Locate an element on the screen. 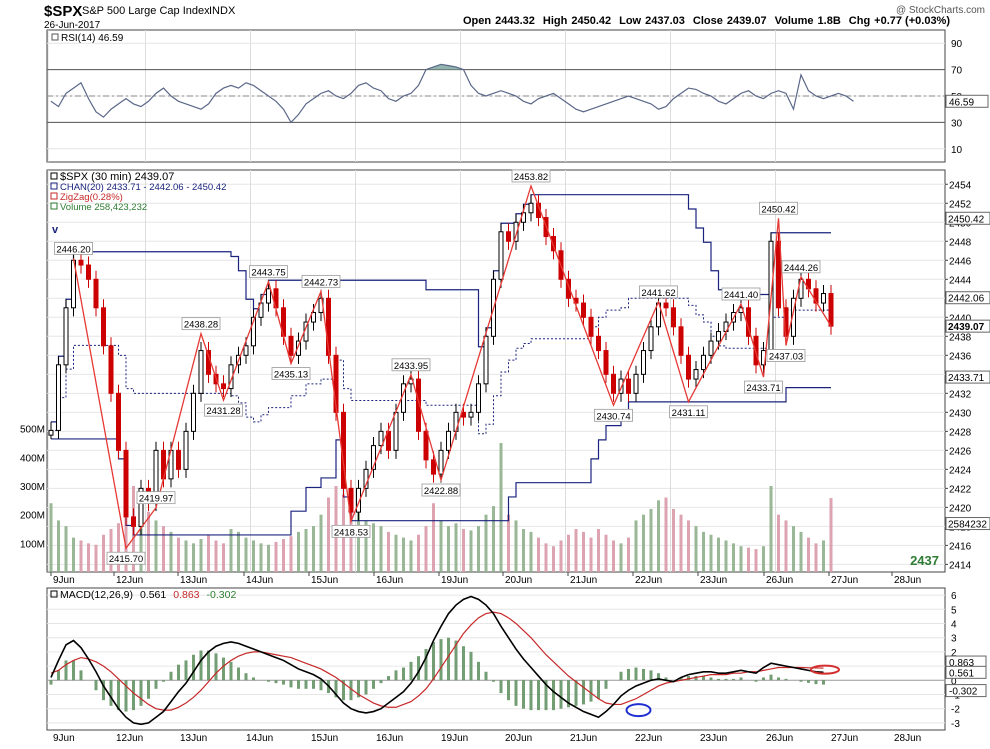 This screenshot has height=749, width=990. macd-tick-label: 6 is located at coordinates (954, 596).